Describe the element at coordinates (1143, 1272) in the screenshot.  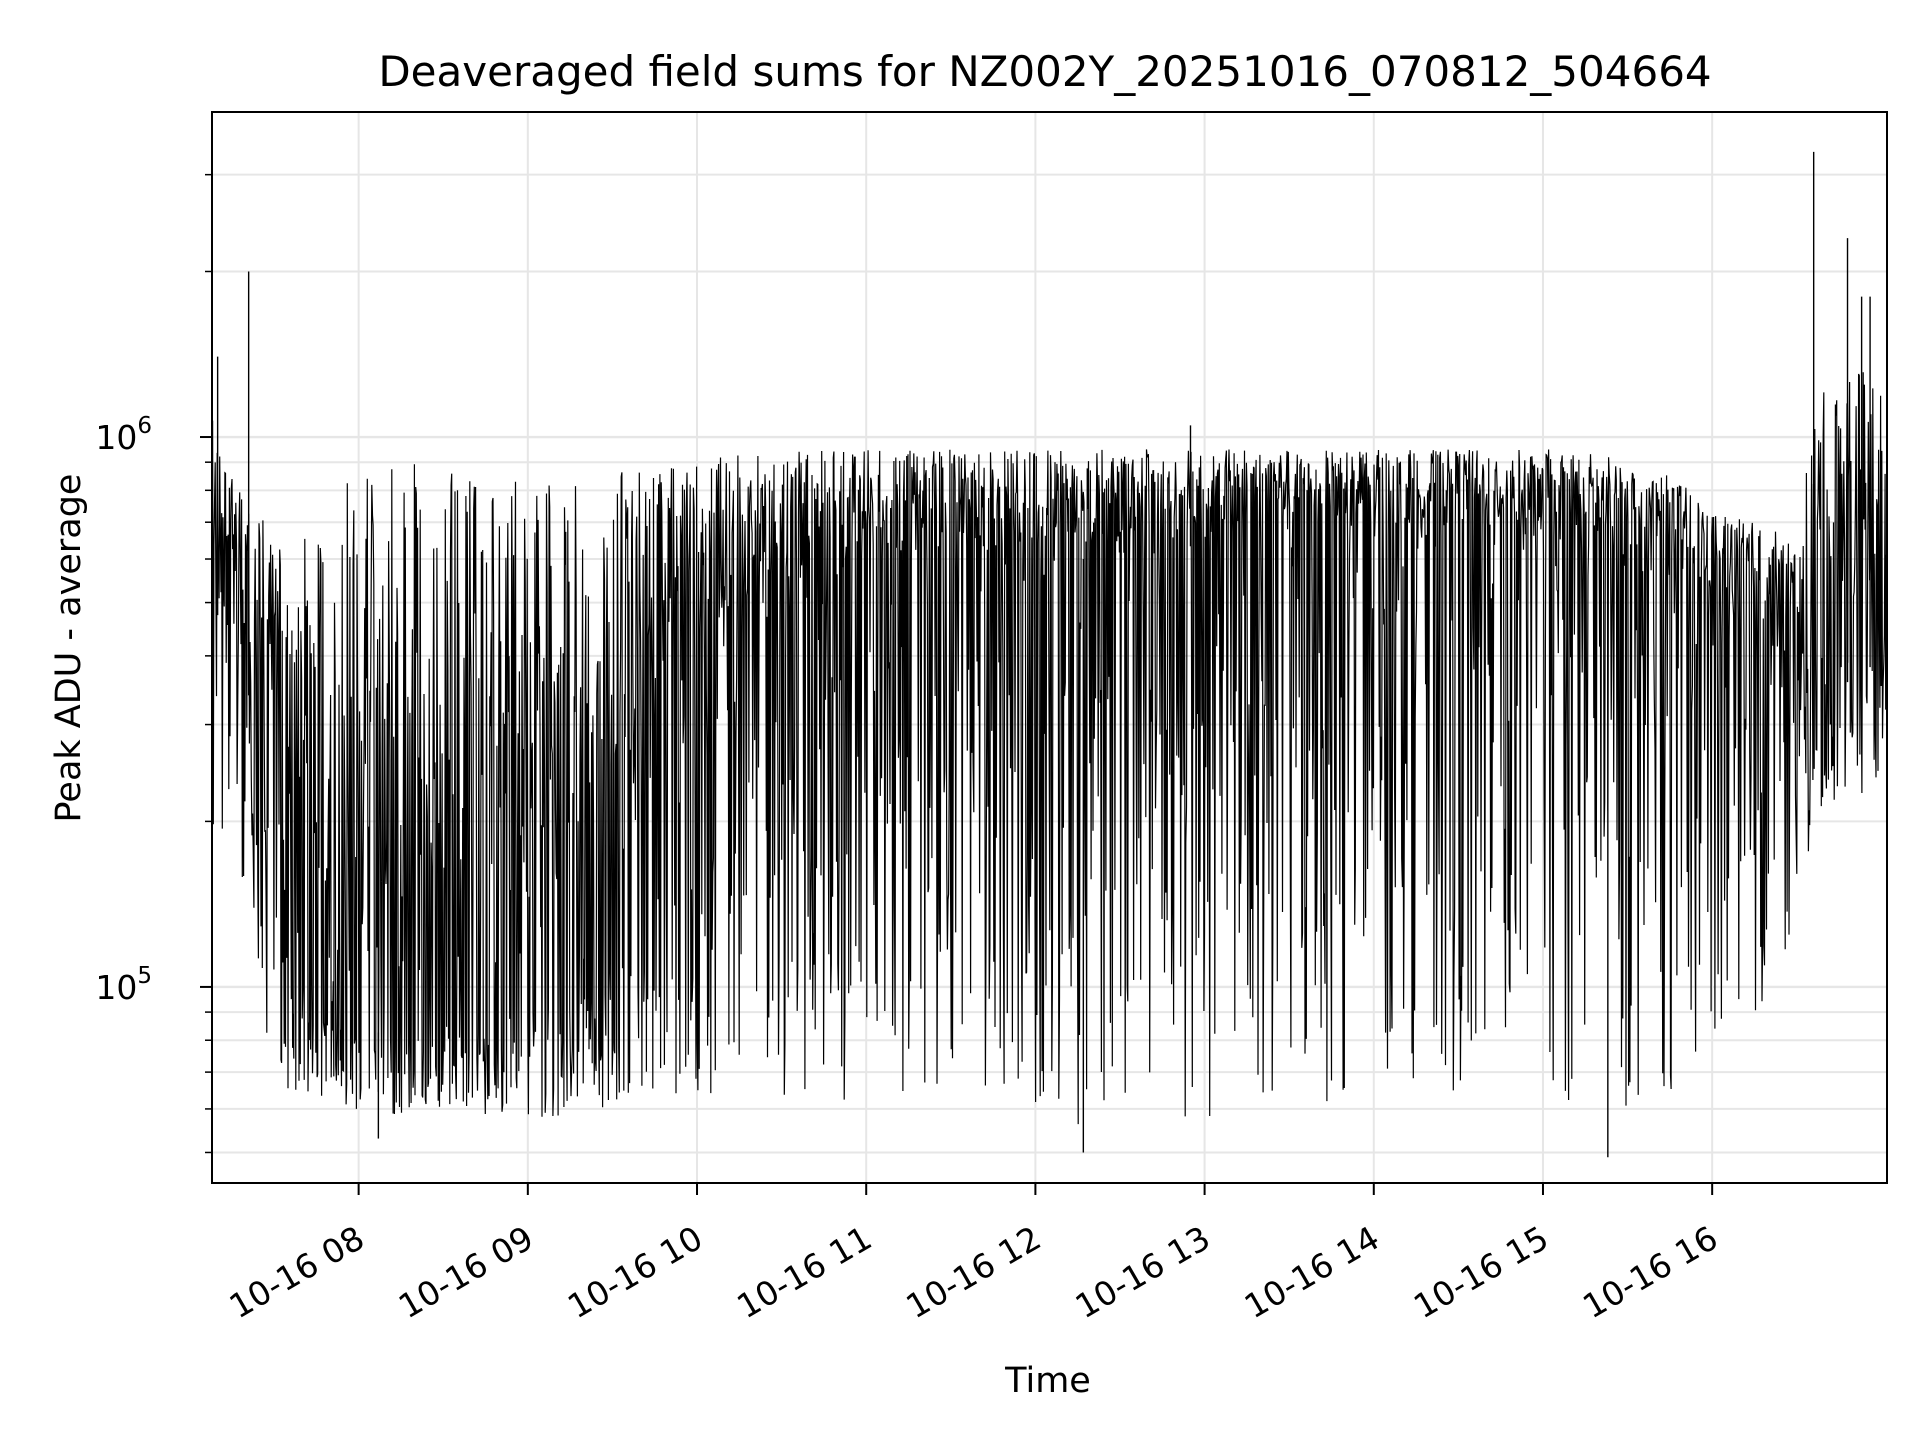
I see `x-tick-label: 10-16 13` at that location.